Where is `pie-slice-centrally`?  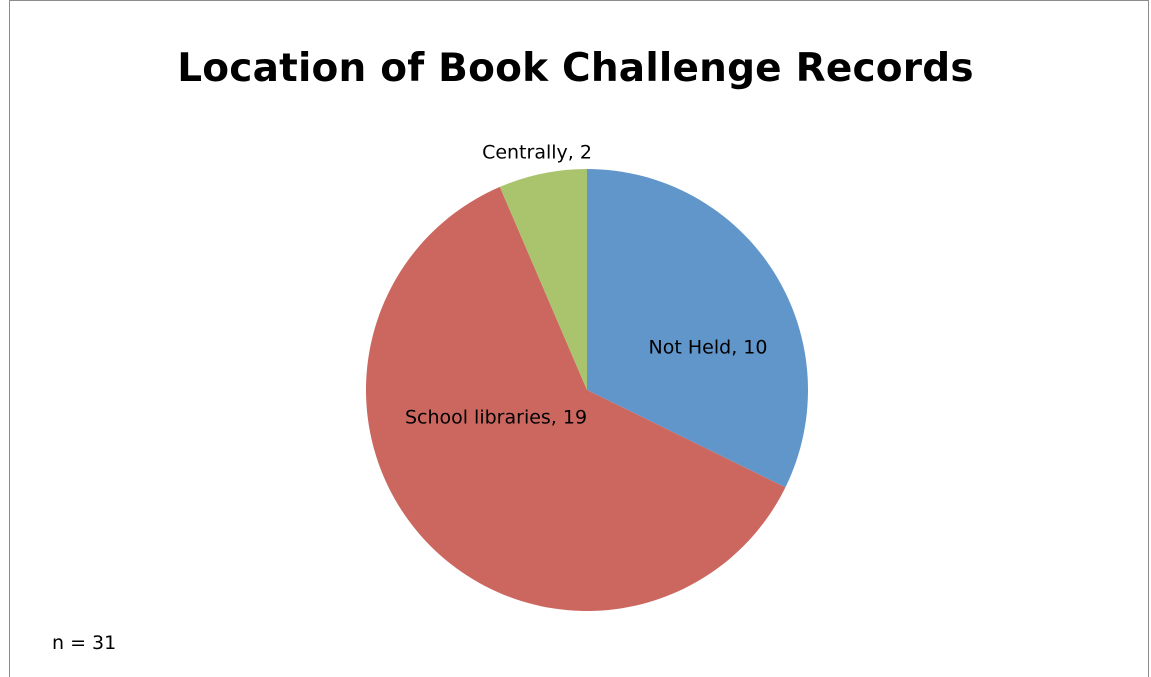 pie-slice-centrally is located at coordinates (543, 279).